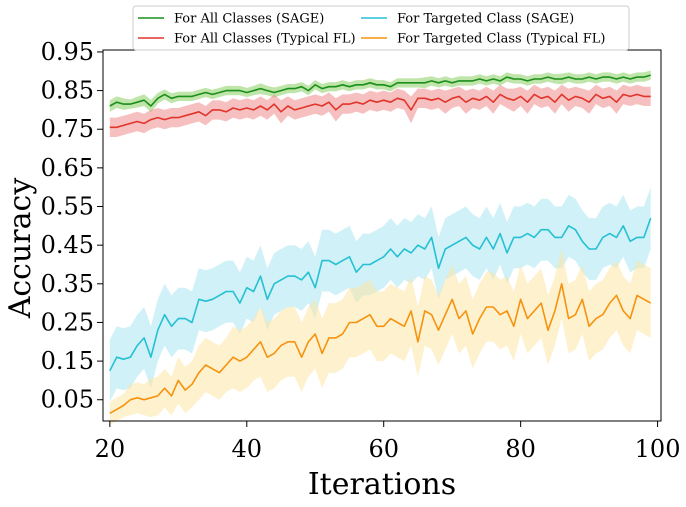  Describe the element at coordinates (247, 449) in the screenshot. I see `x-tick-label-1: 40` at that location.